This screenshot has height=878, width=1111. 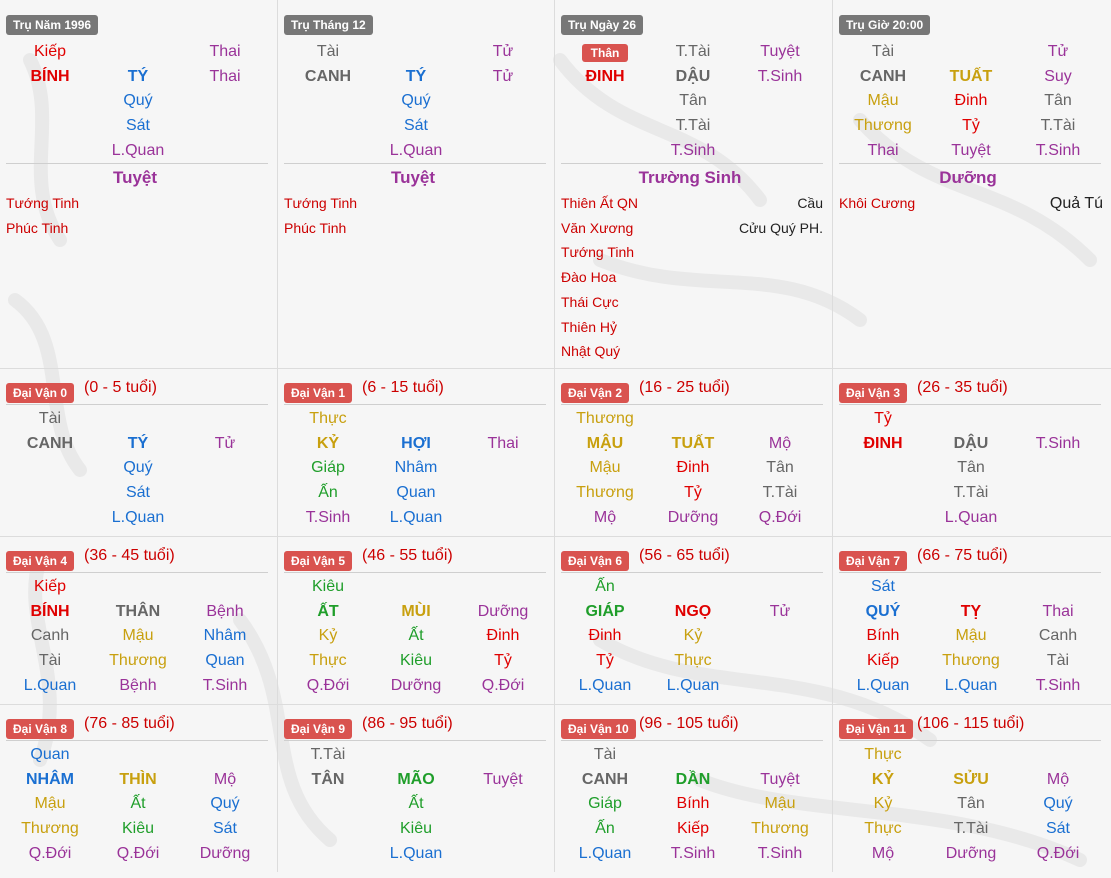 What do you see at coordinates (129, 723) in the screenshot?
I see `age-range: (76 - 85 tuổi)` at bounding box center [129, 723].